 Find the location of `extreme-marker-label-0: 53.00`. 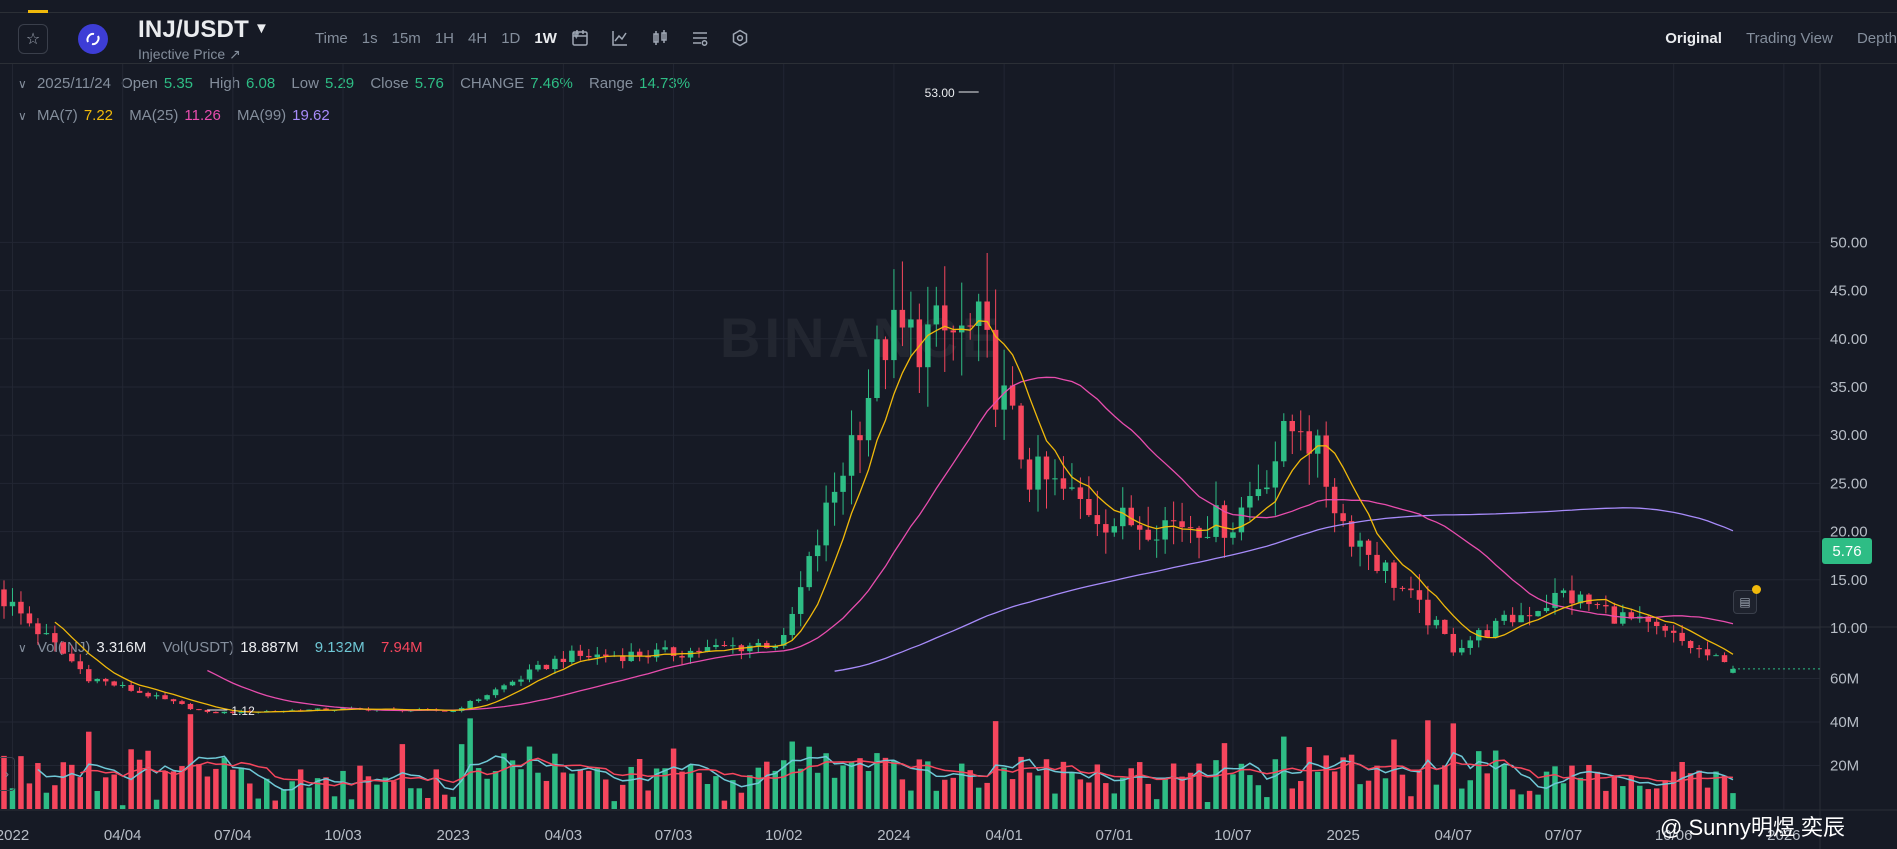

extreme-marker-label-0: 53.00 is located at coordinates (940, 93).